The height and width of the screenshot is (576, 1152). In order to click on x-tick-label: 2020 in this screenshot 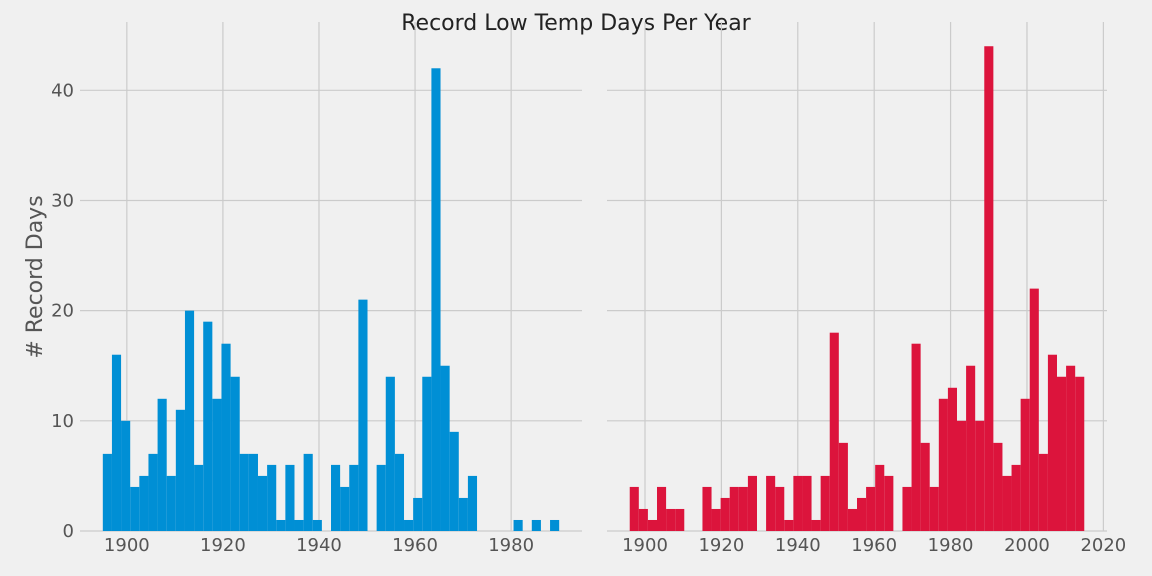, I will do `click(1103, 545)`.